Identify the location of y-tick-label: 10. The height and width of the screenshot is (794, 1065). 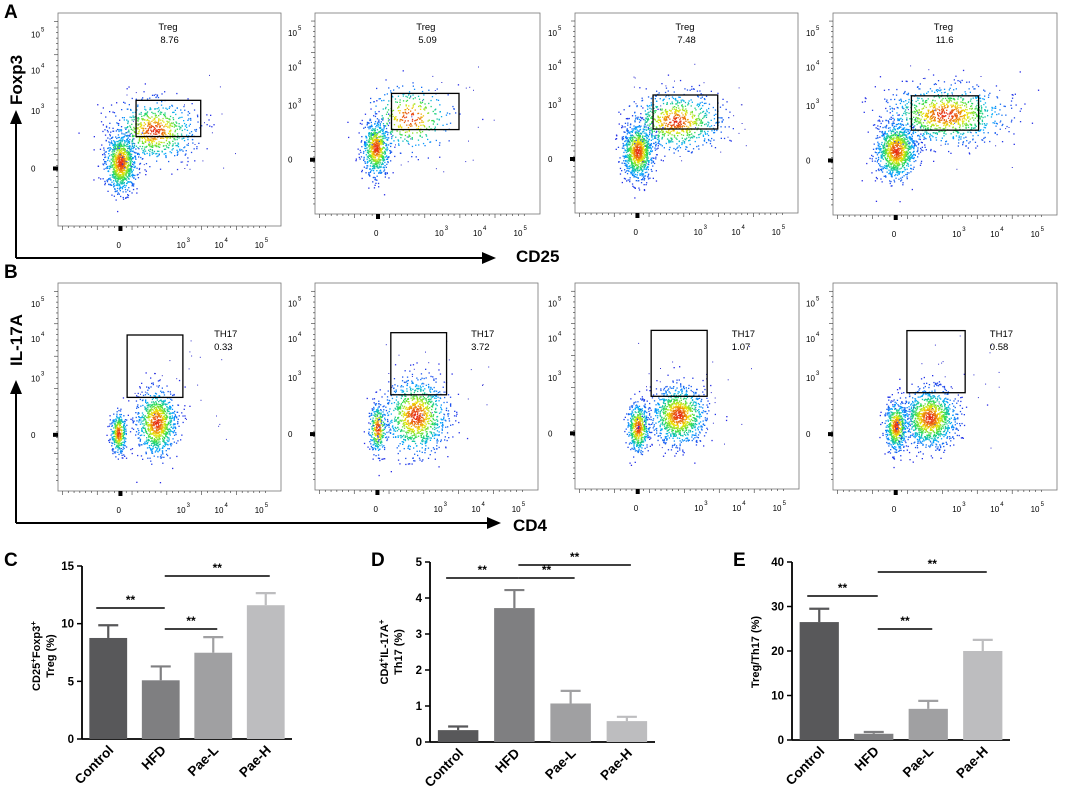
(292, 105).